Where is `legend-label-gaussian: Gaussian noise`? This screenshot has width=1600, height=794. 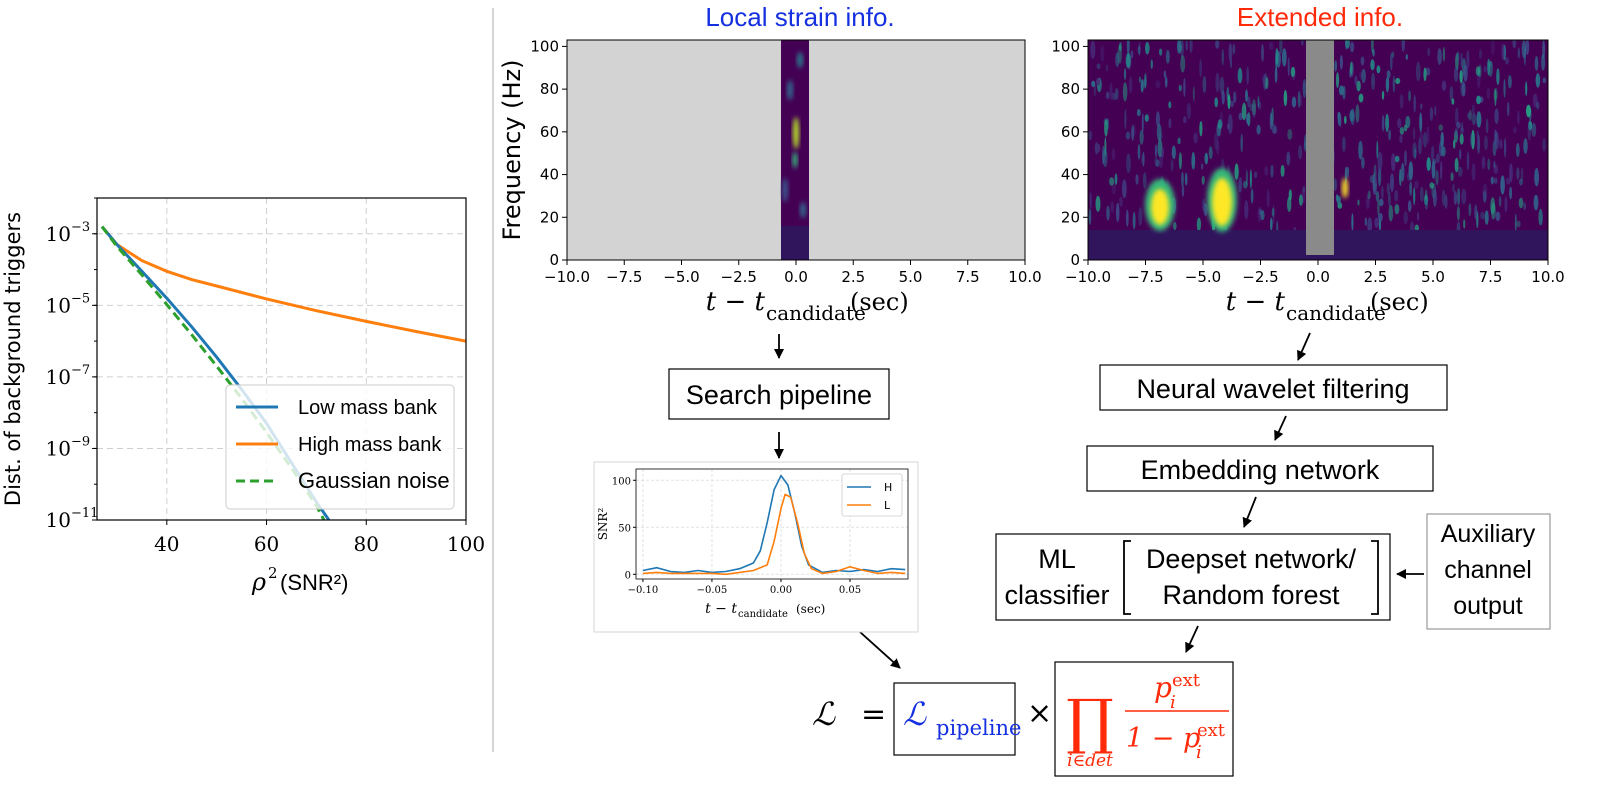
legend-label-gaussian: Gaussian noise is located at coordinates (374, 480).